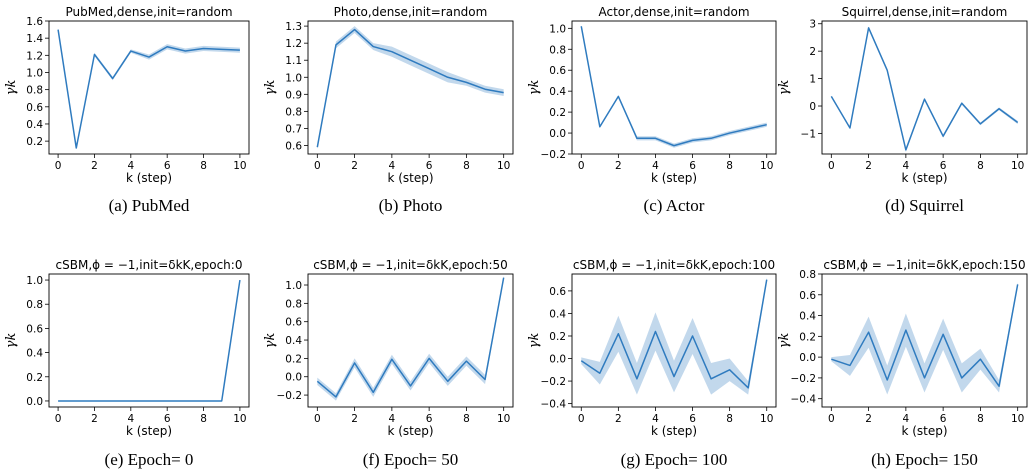  What do you see at coordinates (34, 22) in the screenshot?
I see `y-tick-label: 1.6` at bounding box center [34, 22].